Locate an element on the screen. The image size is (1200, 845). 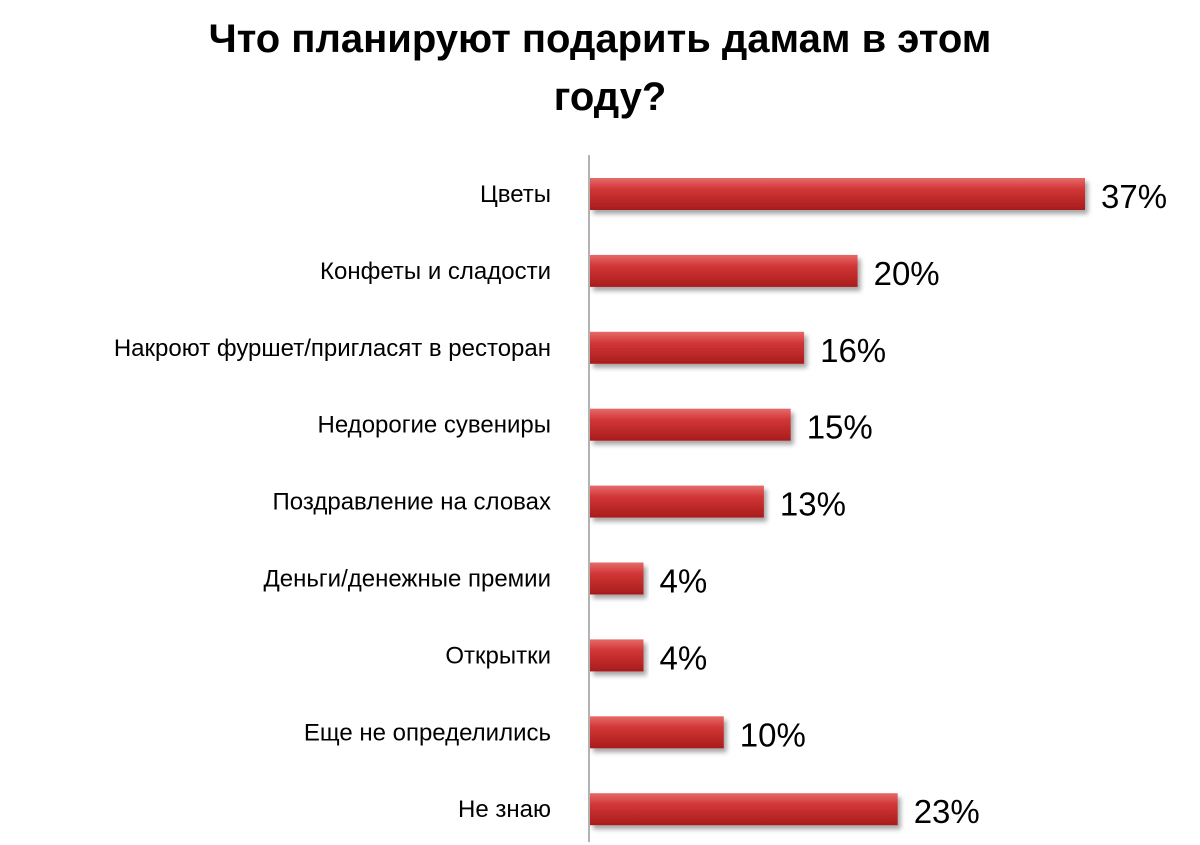
category-label: Еще не определились is located at coordinates (427, 732).